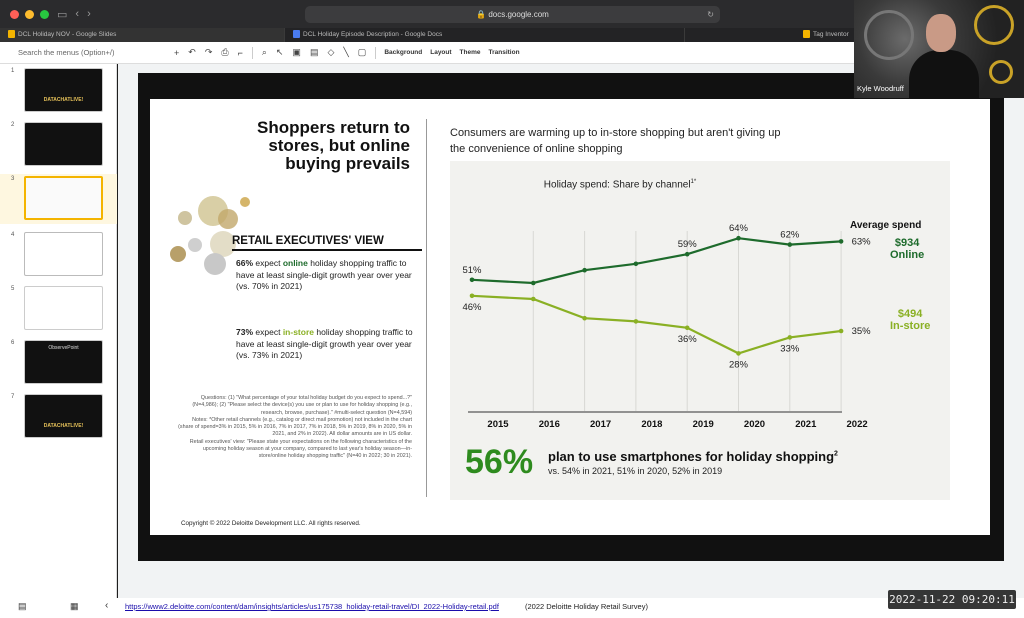  What do you see at coordinates (907, 243) in the screenshot?
I see `online-spend-amount: $934` at bounding box center [907, 243].